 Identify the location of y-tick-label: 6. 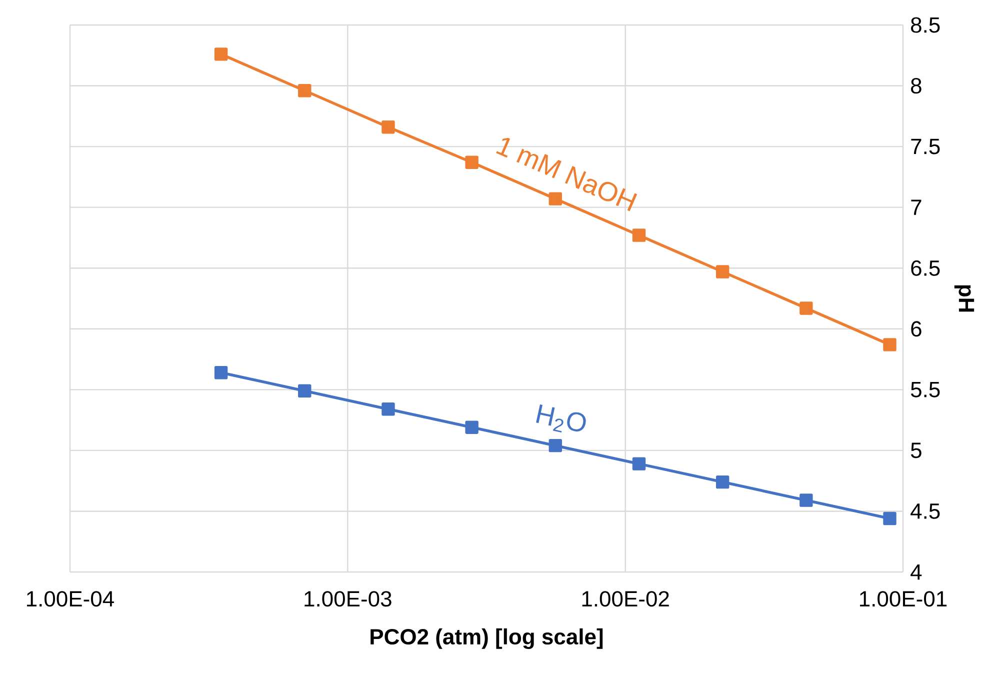
(916, 329).